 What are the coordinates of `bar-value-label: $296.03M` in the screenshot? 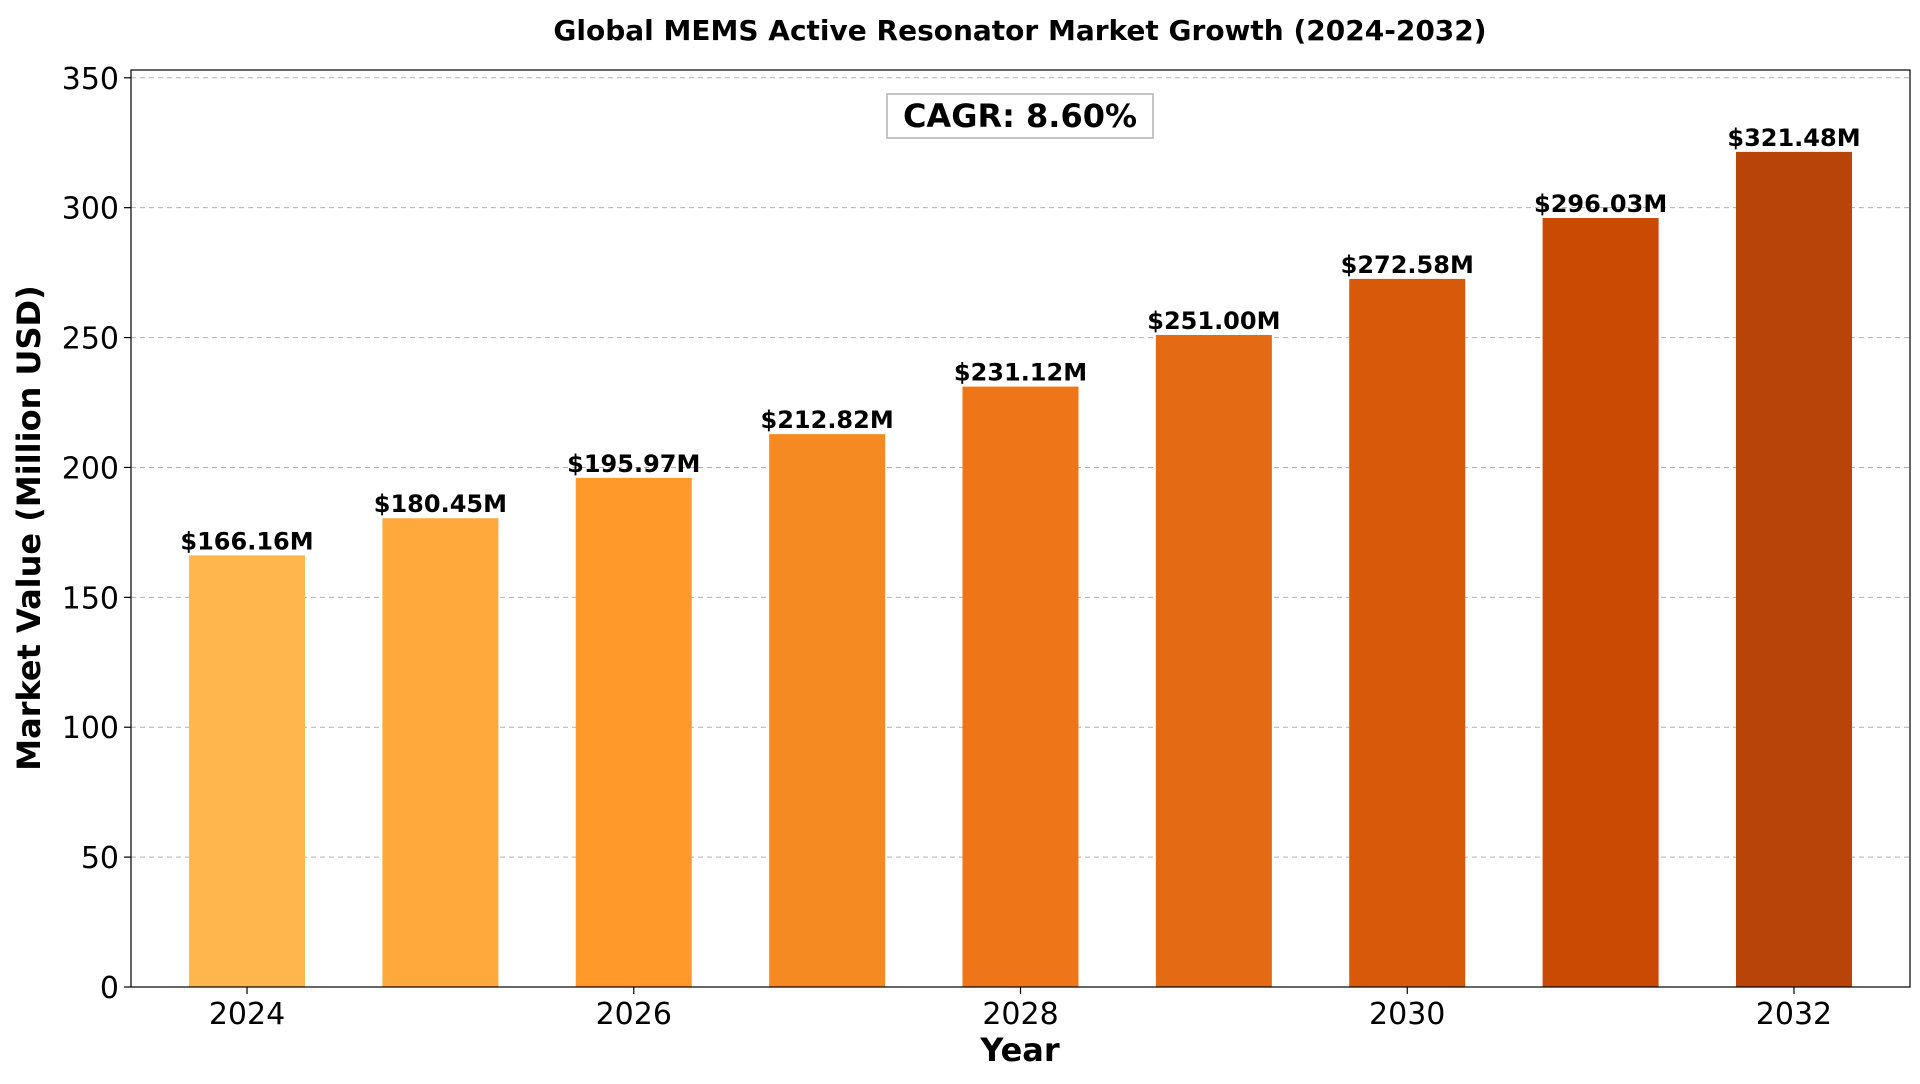 It's located at (1600, 204).